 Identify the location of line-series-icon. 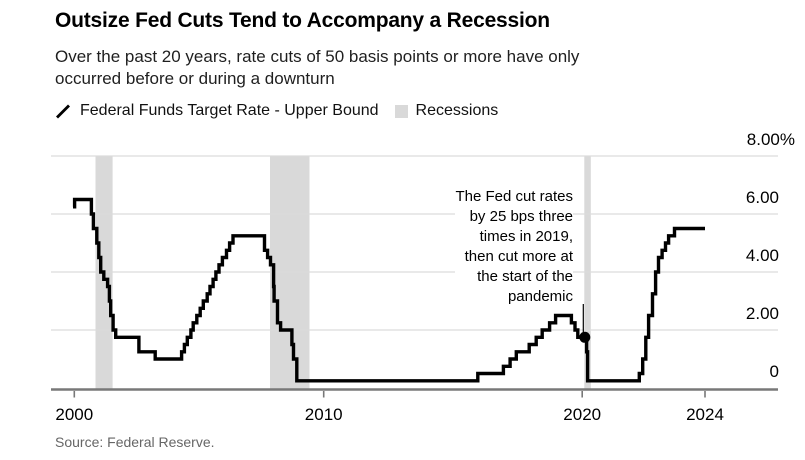
(63, 111).